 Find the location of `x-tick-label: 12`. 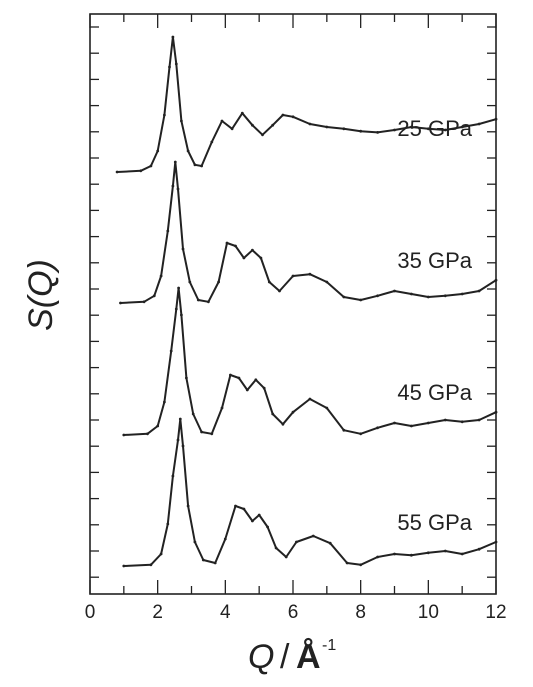

x-tick-label: 12 is located at coordinates (495, 612).